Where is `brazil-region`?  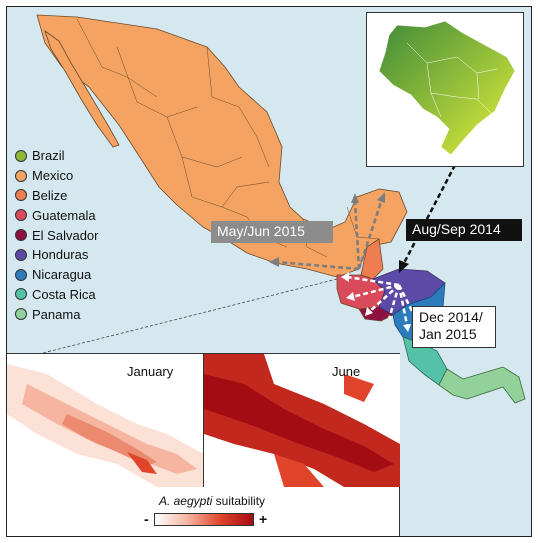
brazil-region is located at coordinates (447, 88).